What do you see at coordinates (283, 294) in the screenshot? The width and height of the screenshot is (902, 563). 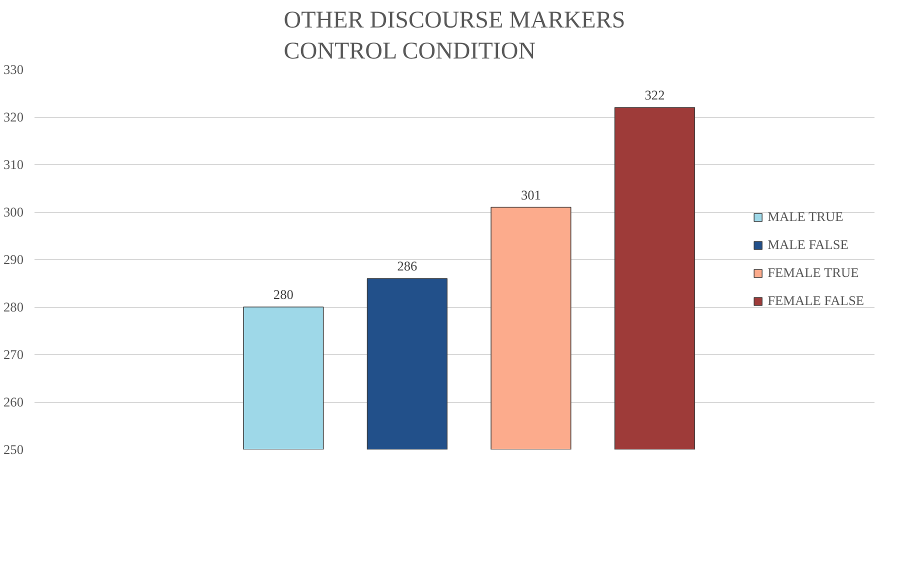 I see `data-label: 280` at bounding box center [283, 294].